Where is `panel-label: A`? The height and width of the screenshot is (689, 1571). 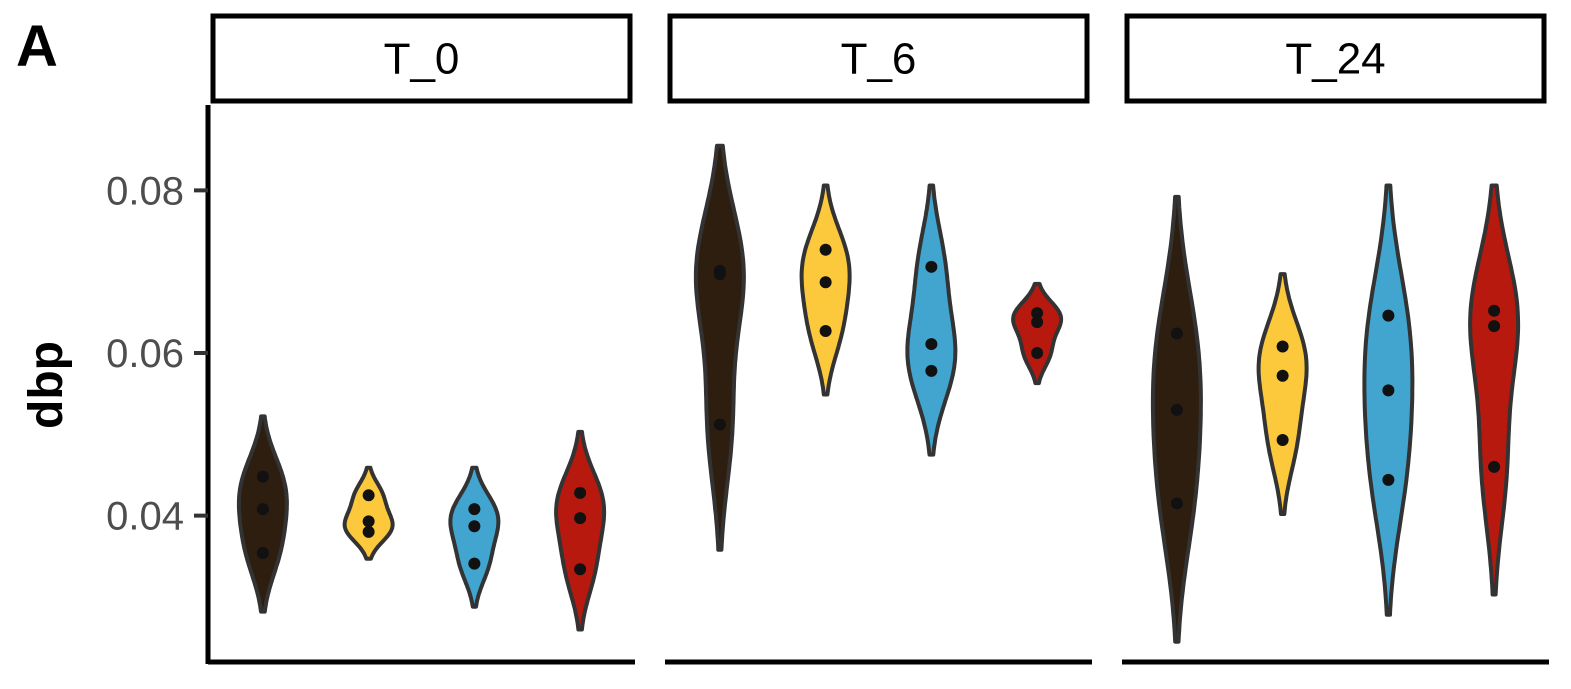 panel-label: A is located at coordinates (37, 46).